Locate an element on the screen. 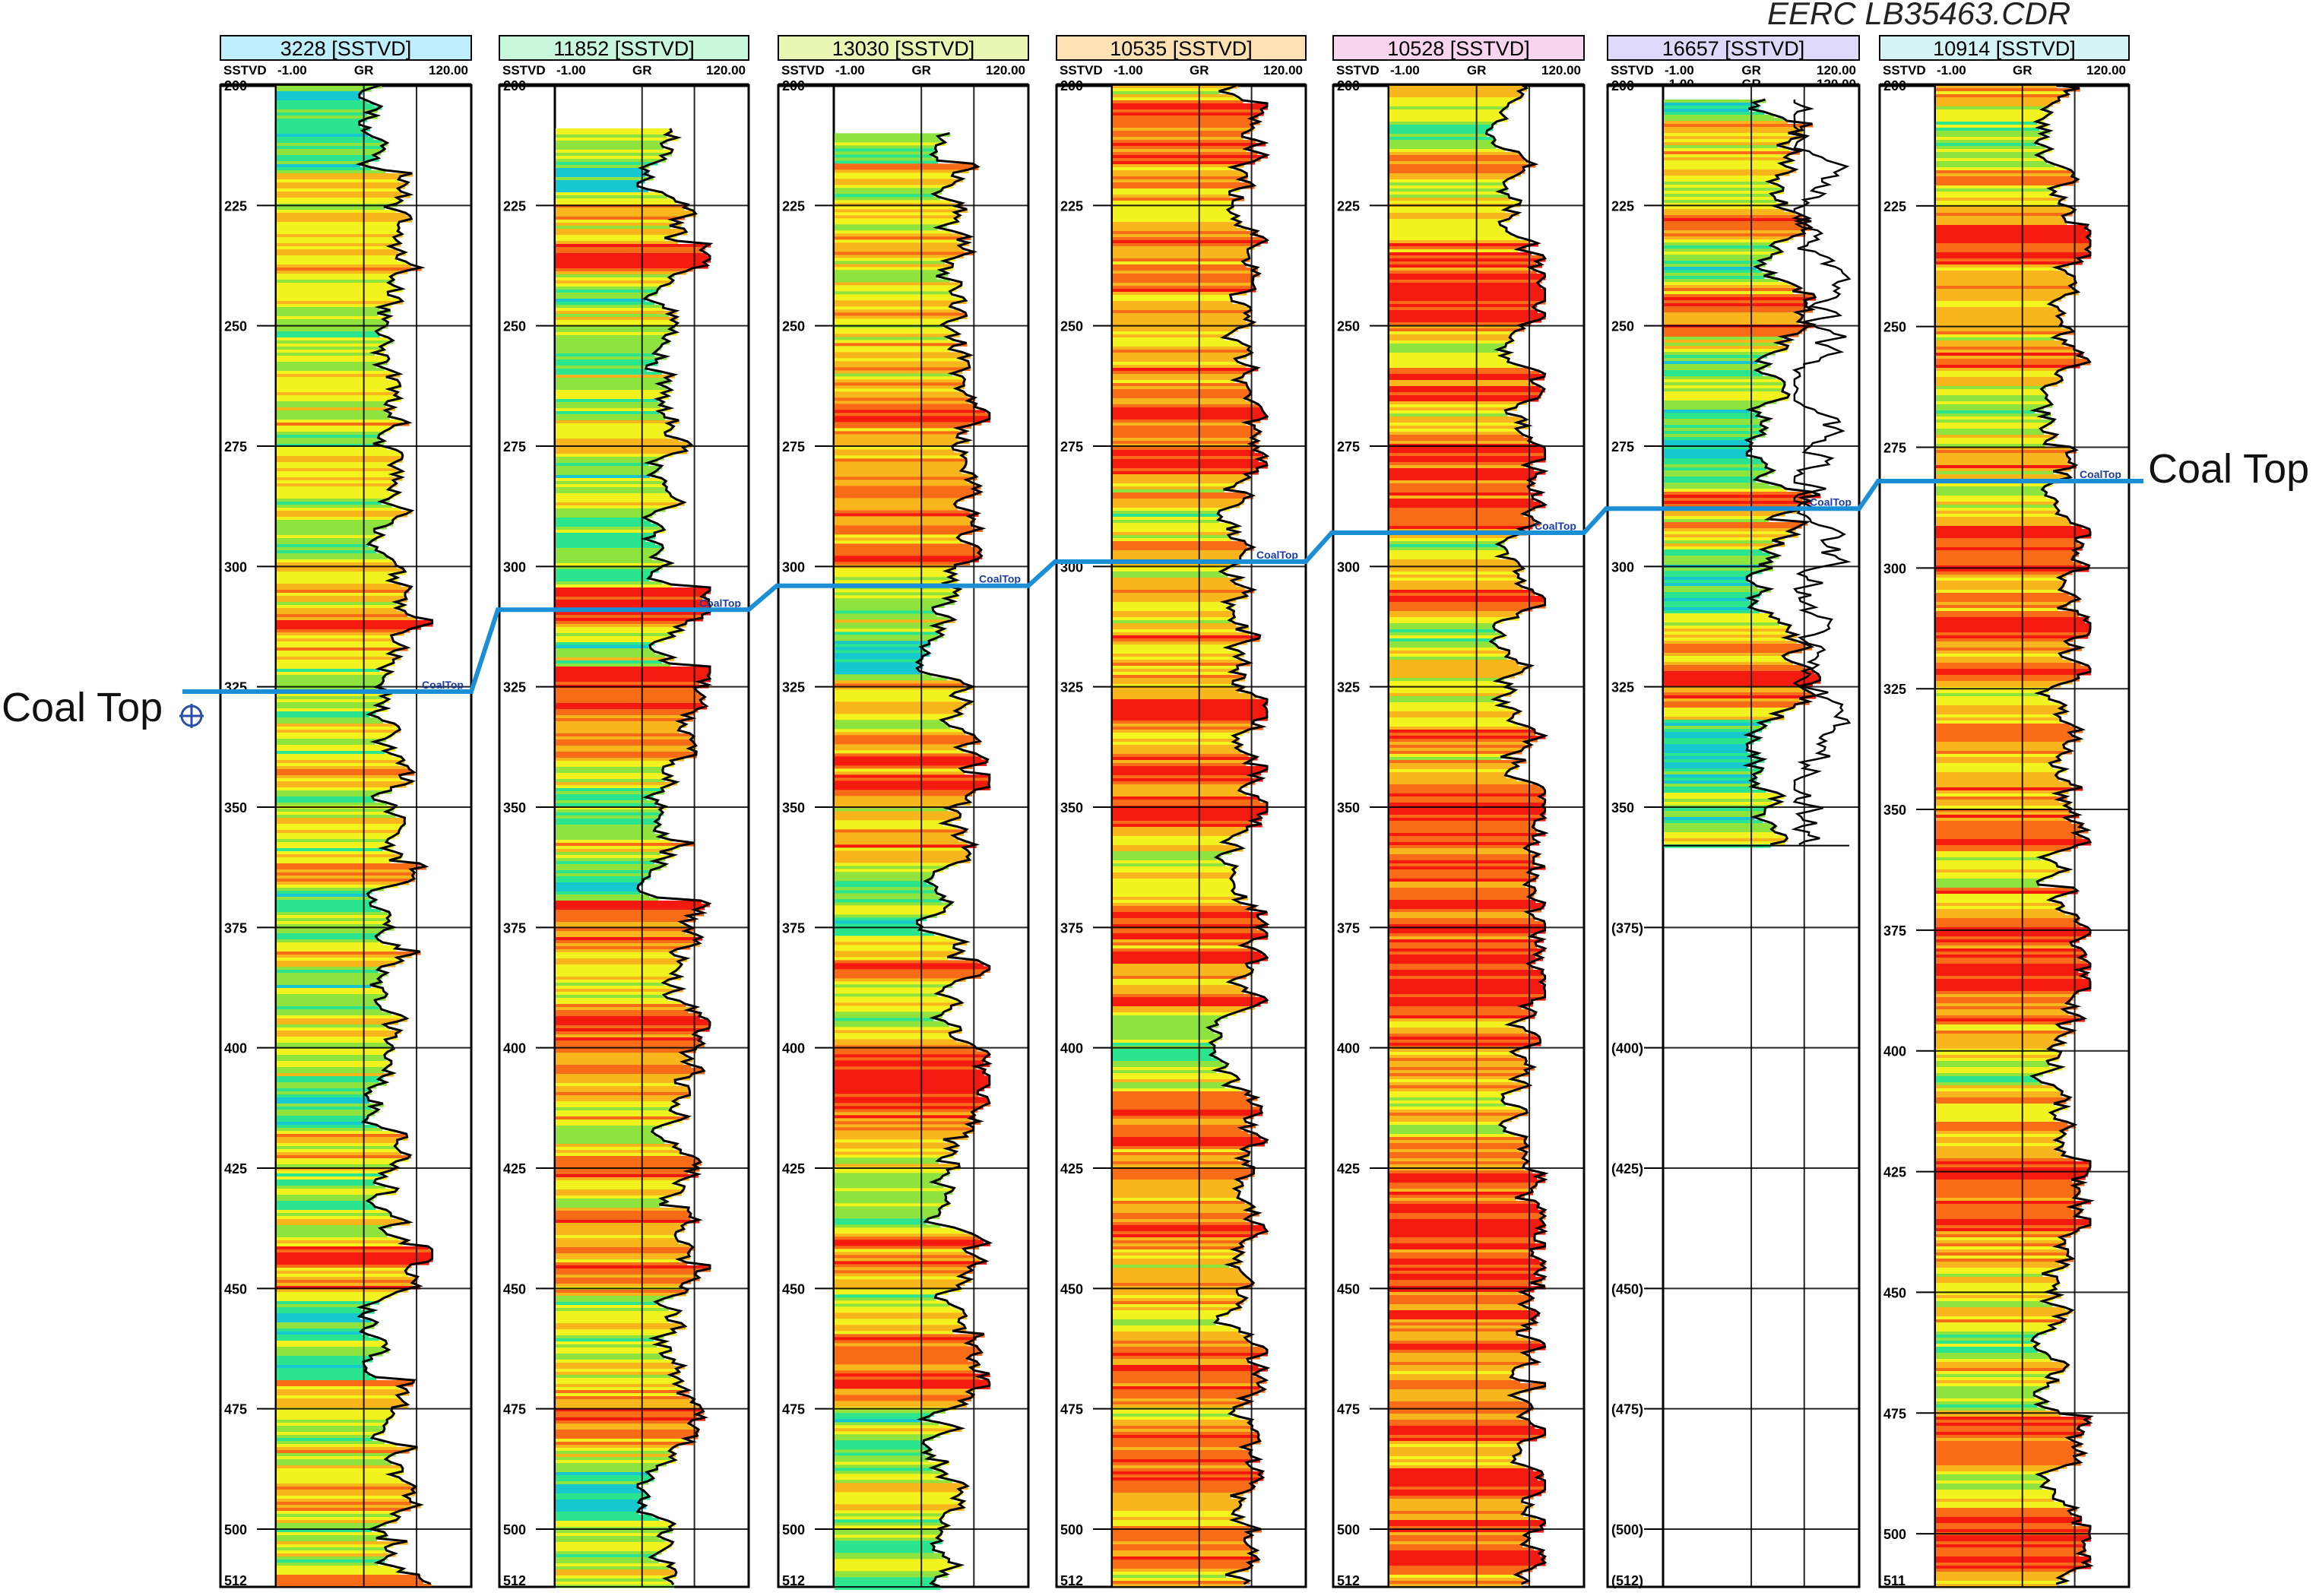 This screenshot has height=1596, width=2319. depth-label: (375) is located at coordinates (1627, 928).